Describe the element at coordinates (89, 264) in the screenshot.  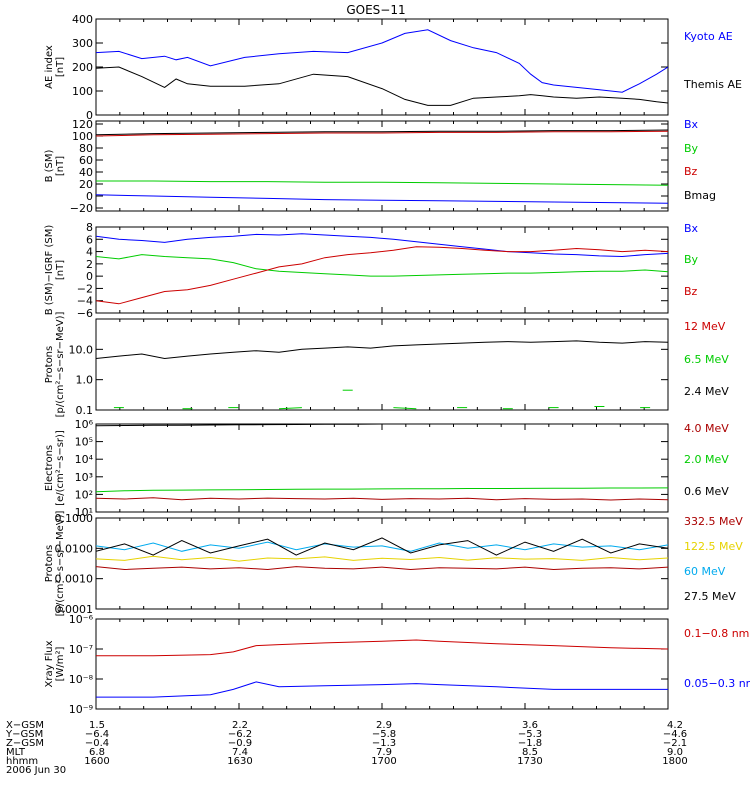
I see `y-tick-label: 2` at that location.